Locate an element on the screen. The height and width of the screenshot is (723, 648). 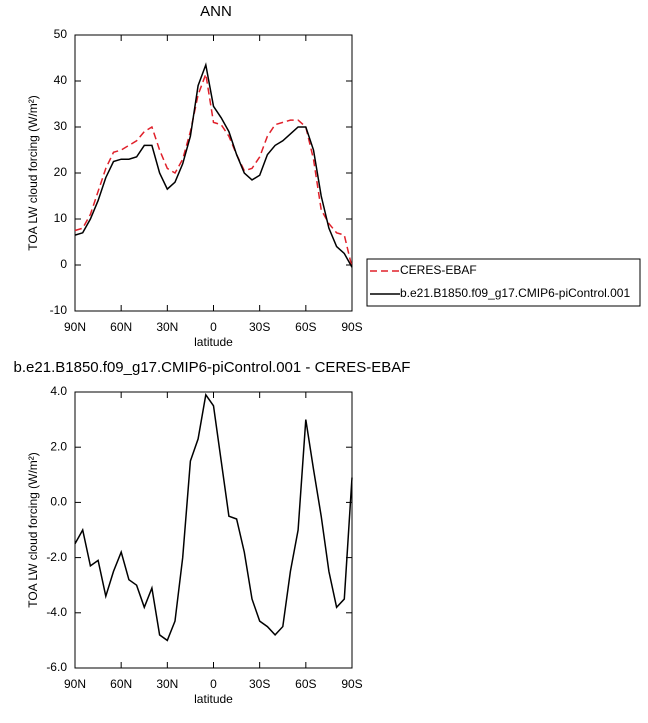
y-tick-label: -4.0 is located at coordinates (56, 612).